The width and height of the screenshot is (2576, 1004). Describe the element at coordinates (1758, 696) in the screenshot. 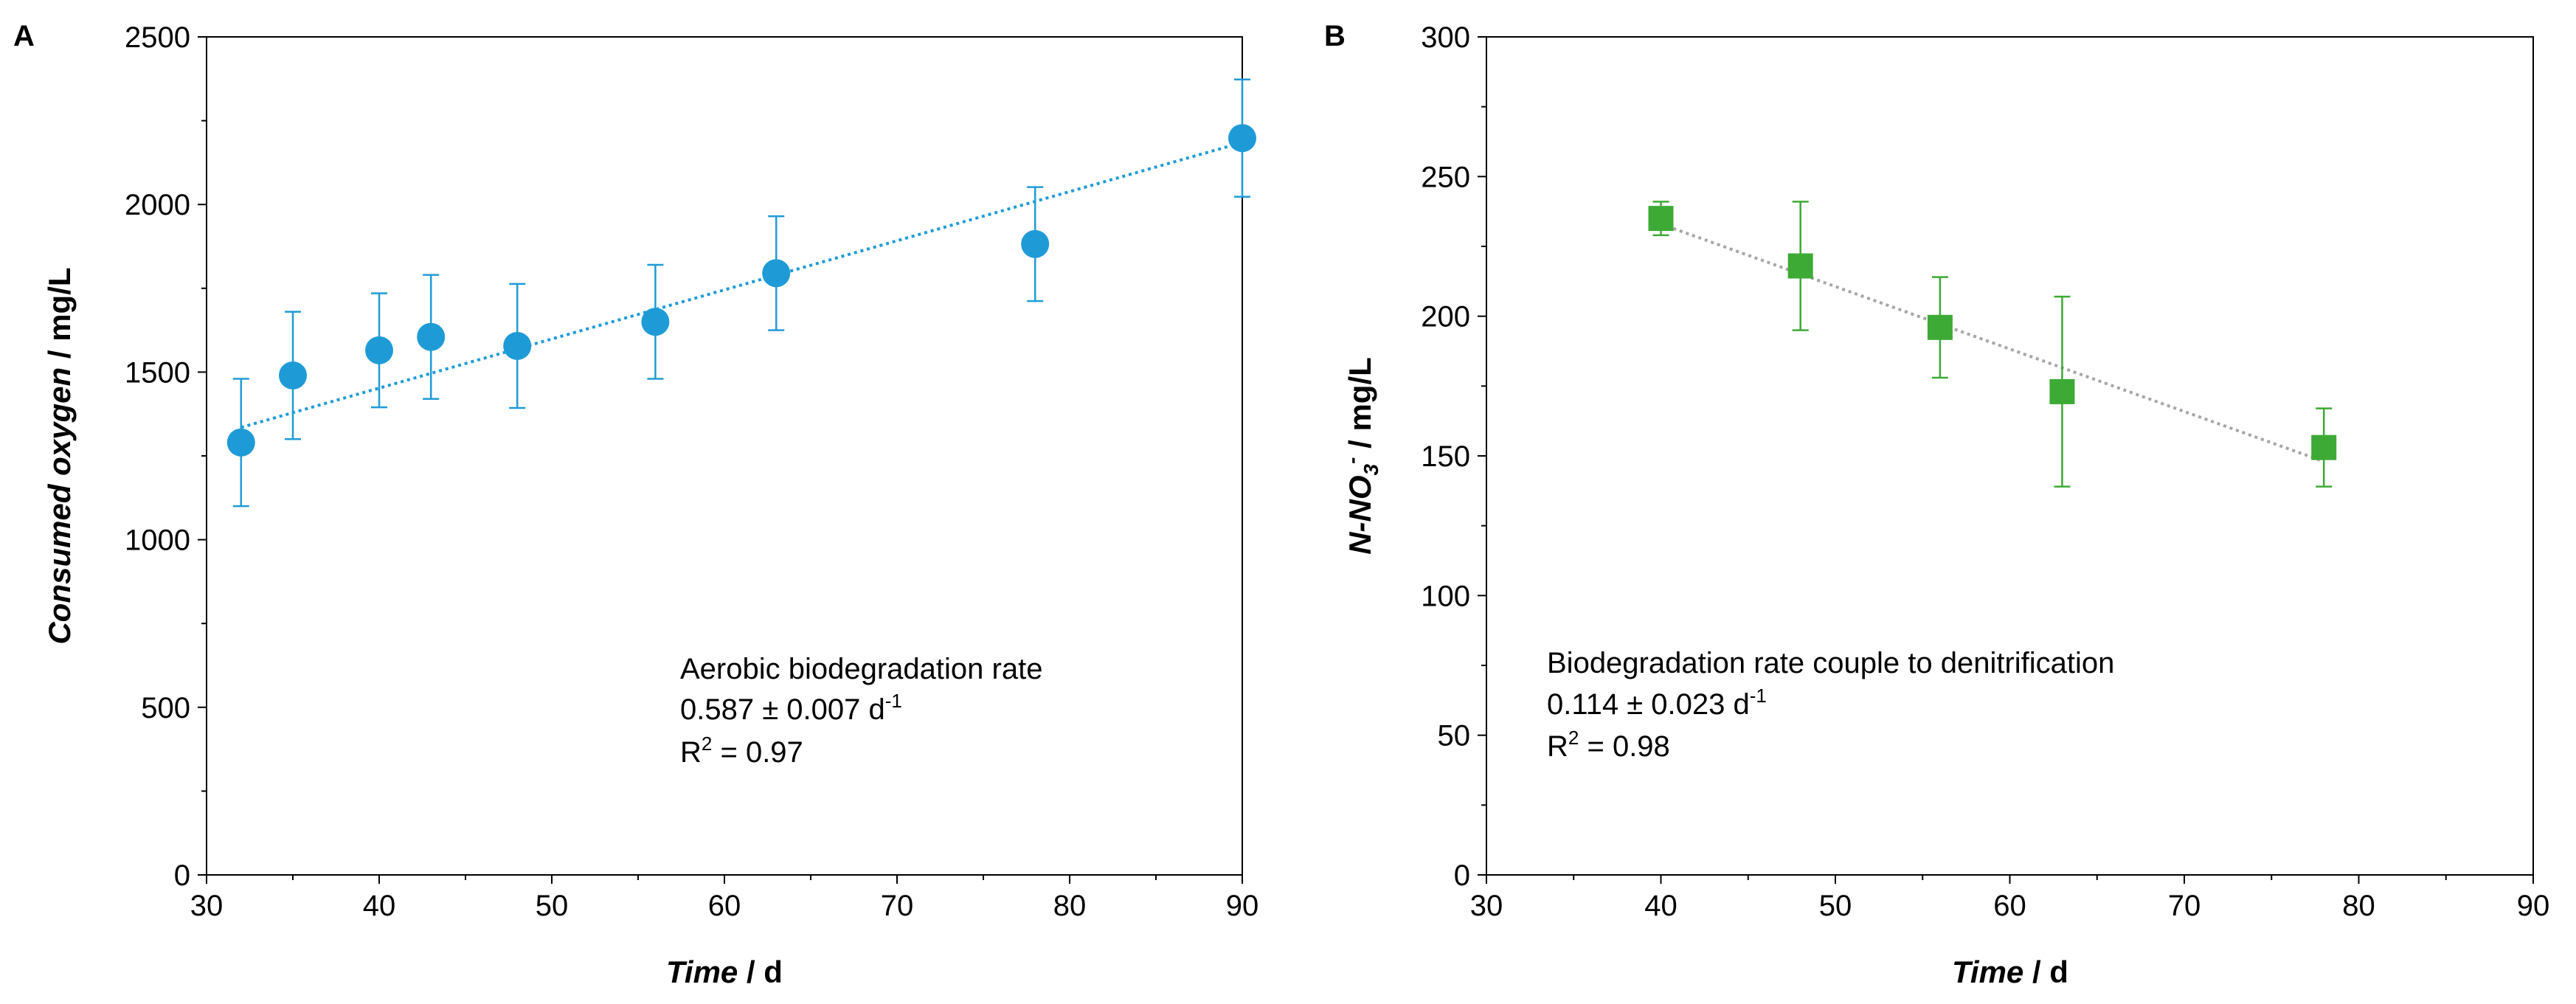

I see `panel-b-rate-unit-exponent: -1` at that location.